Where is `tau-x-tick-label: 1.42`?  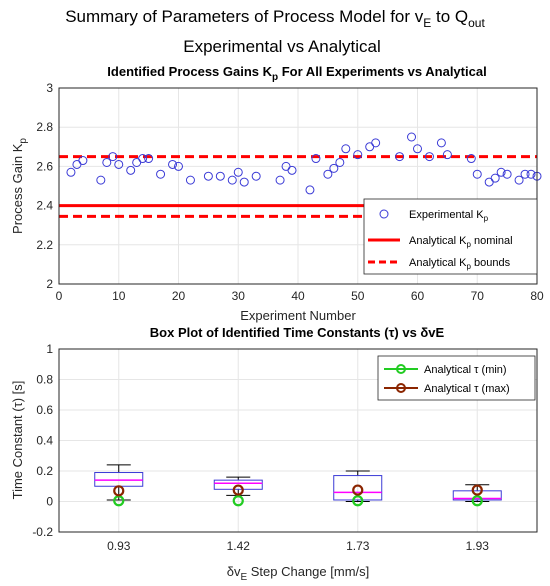 tau-x-tick-label: 1.42 is located at coordinates (239, 546).